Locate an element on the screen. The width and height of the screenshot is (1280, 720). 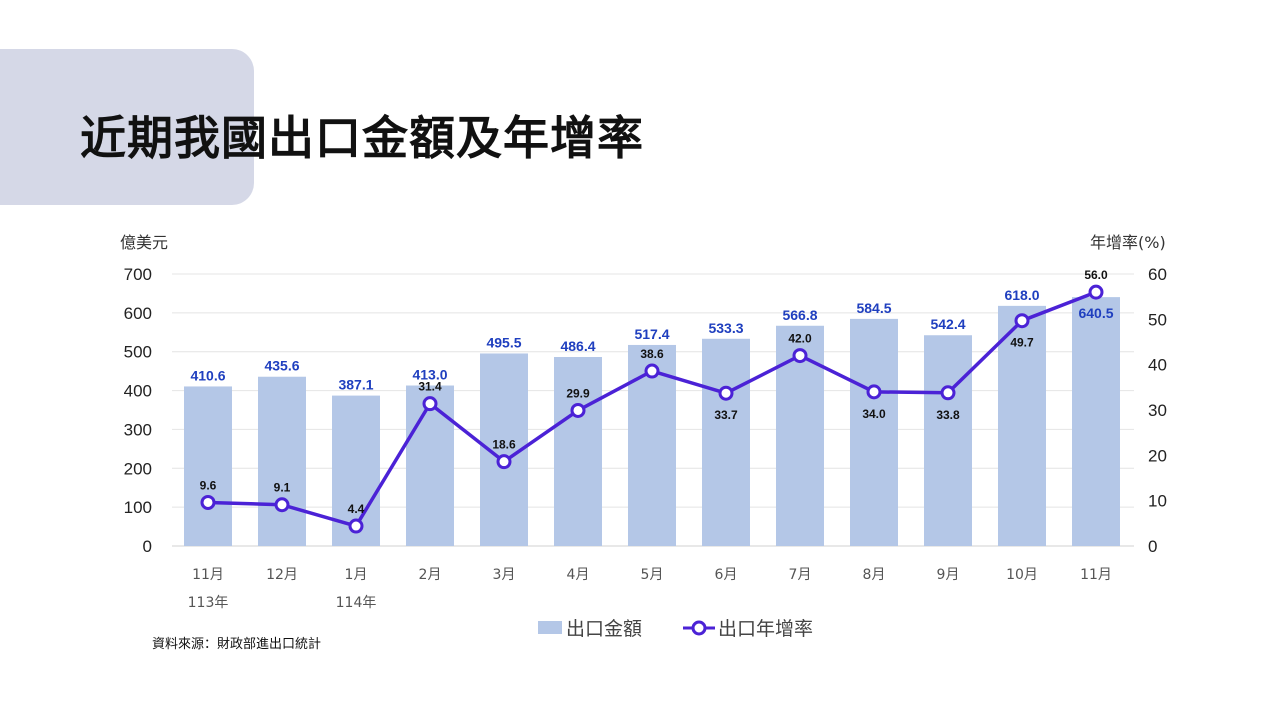
x-tick-label: 6月 is located at coordinates (726, 575).